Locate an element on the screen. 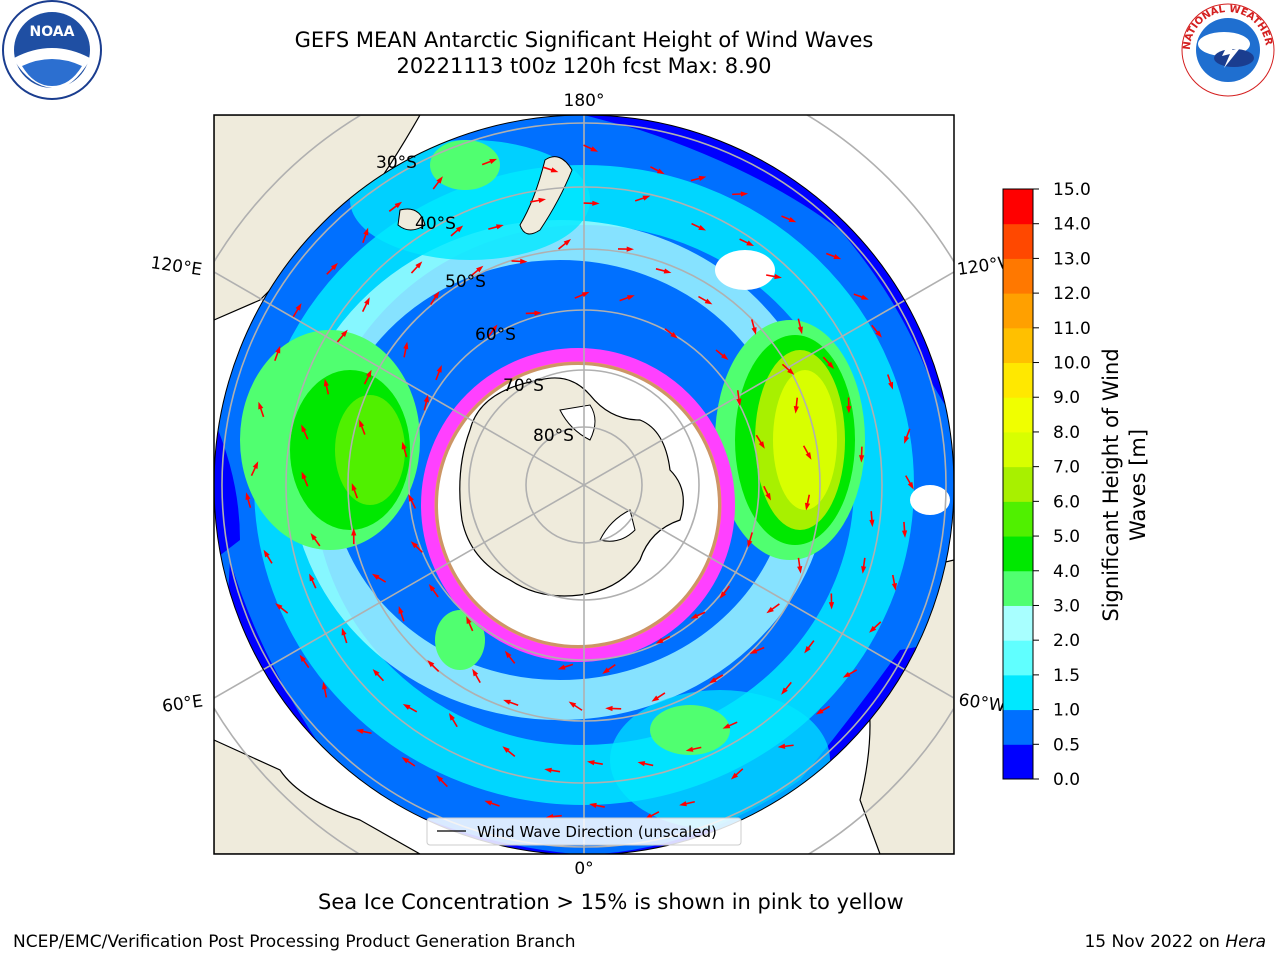 The image size is (1280, 960). colorbar-tick-label: 3.0 is located at coordinates (1066, 606).